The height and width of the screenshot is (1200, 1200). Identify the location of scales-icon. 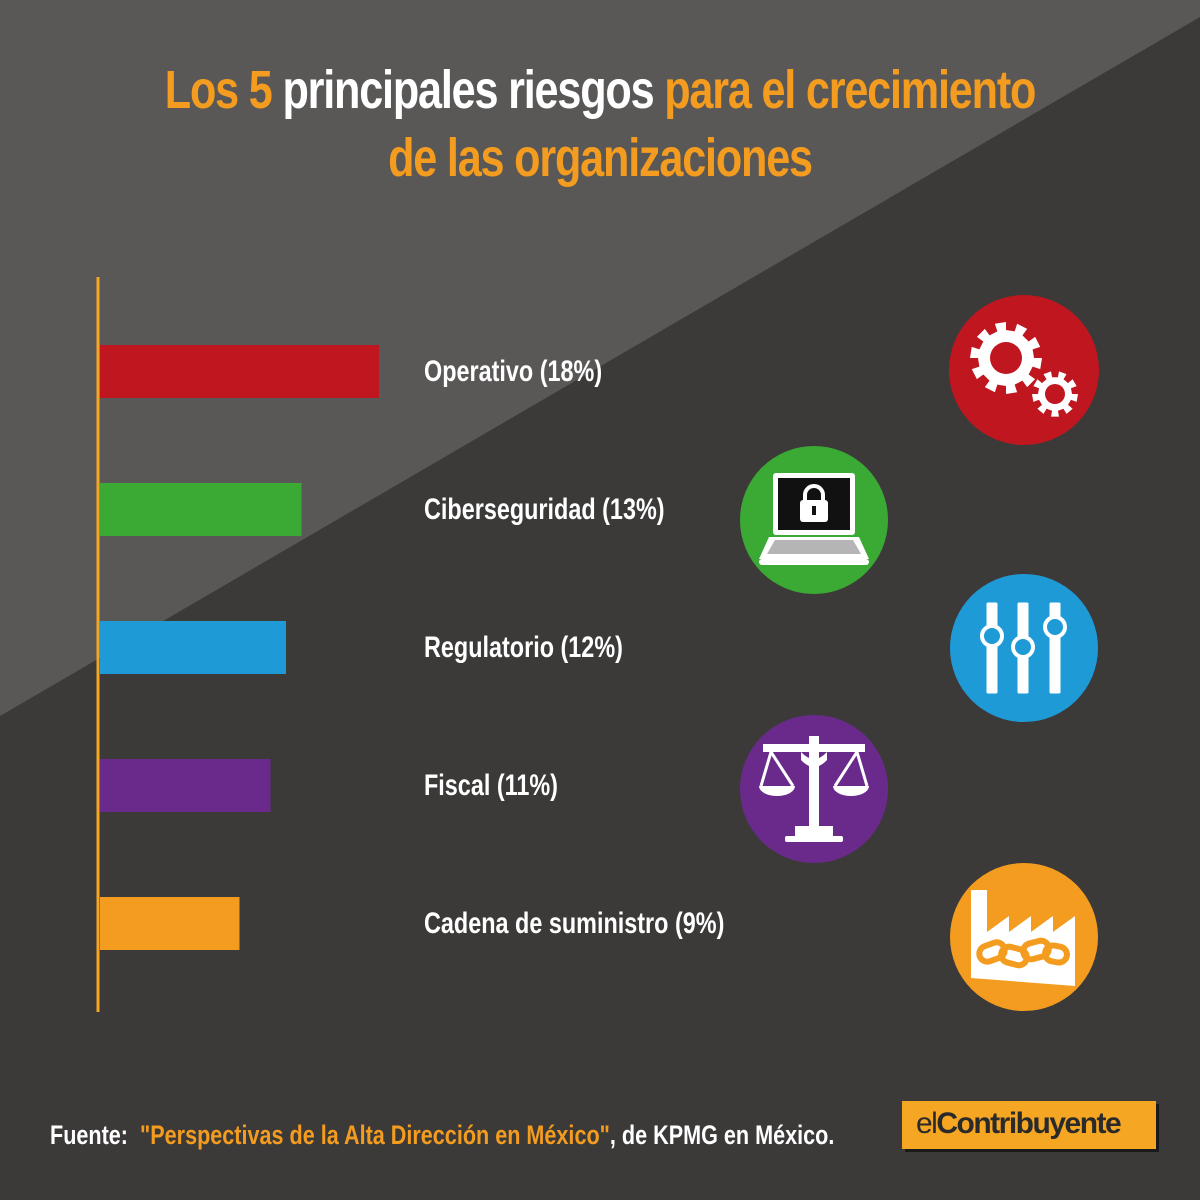
(814, 789).